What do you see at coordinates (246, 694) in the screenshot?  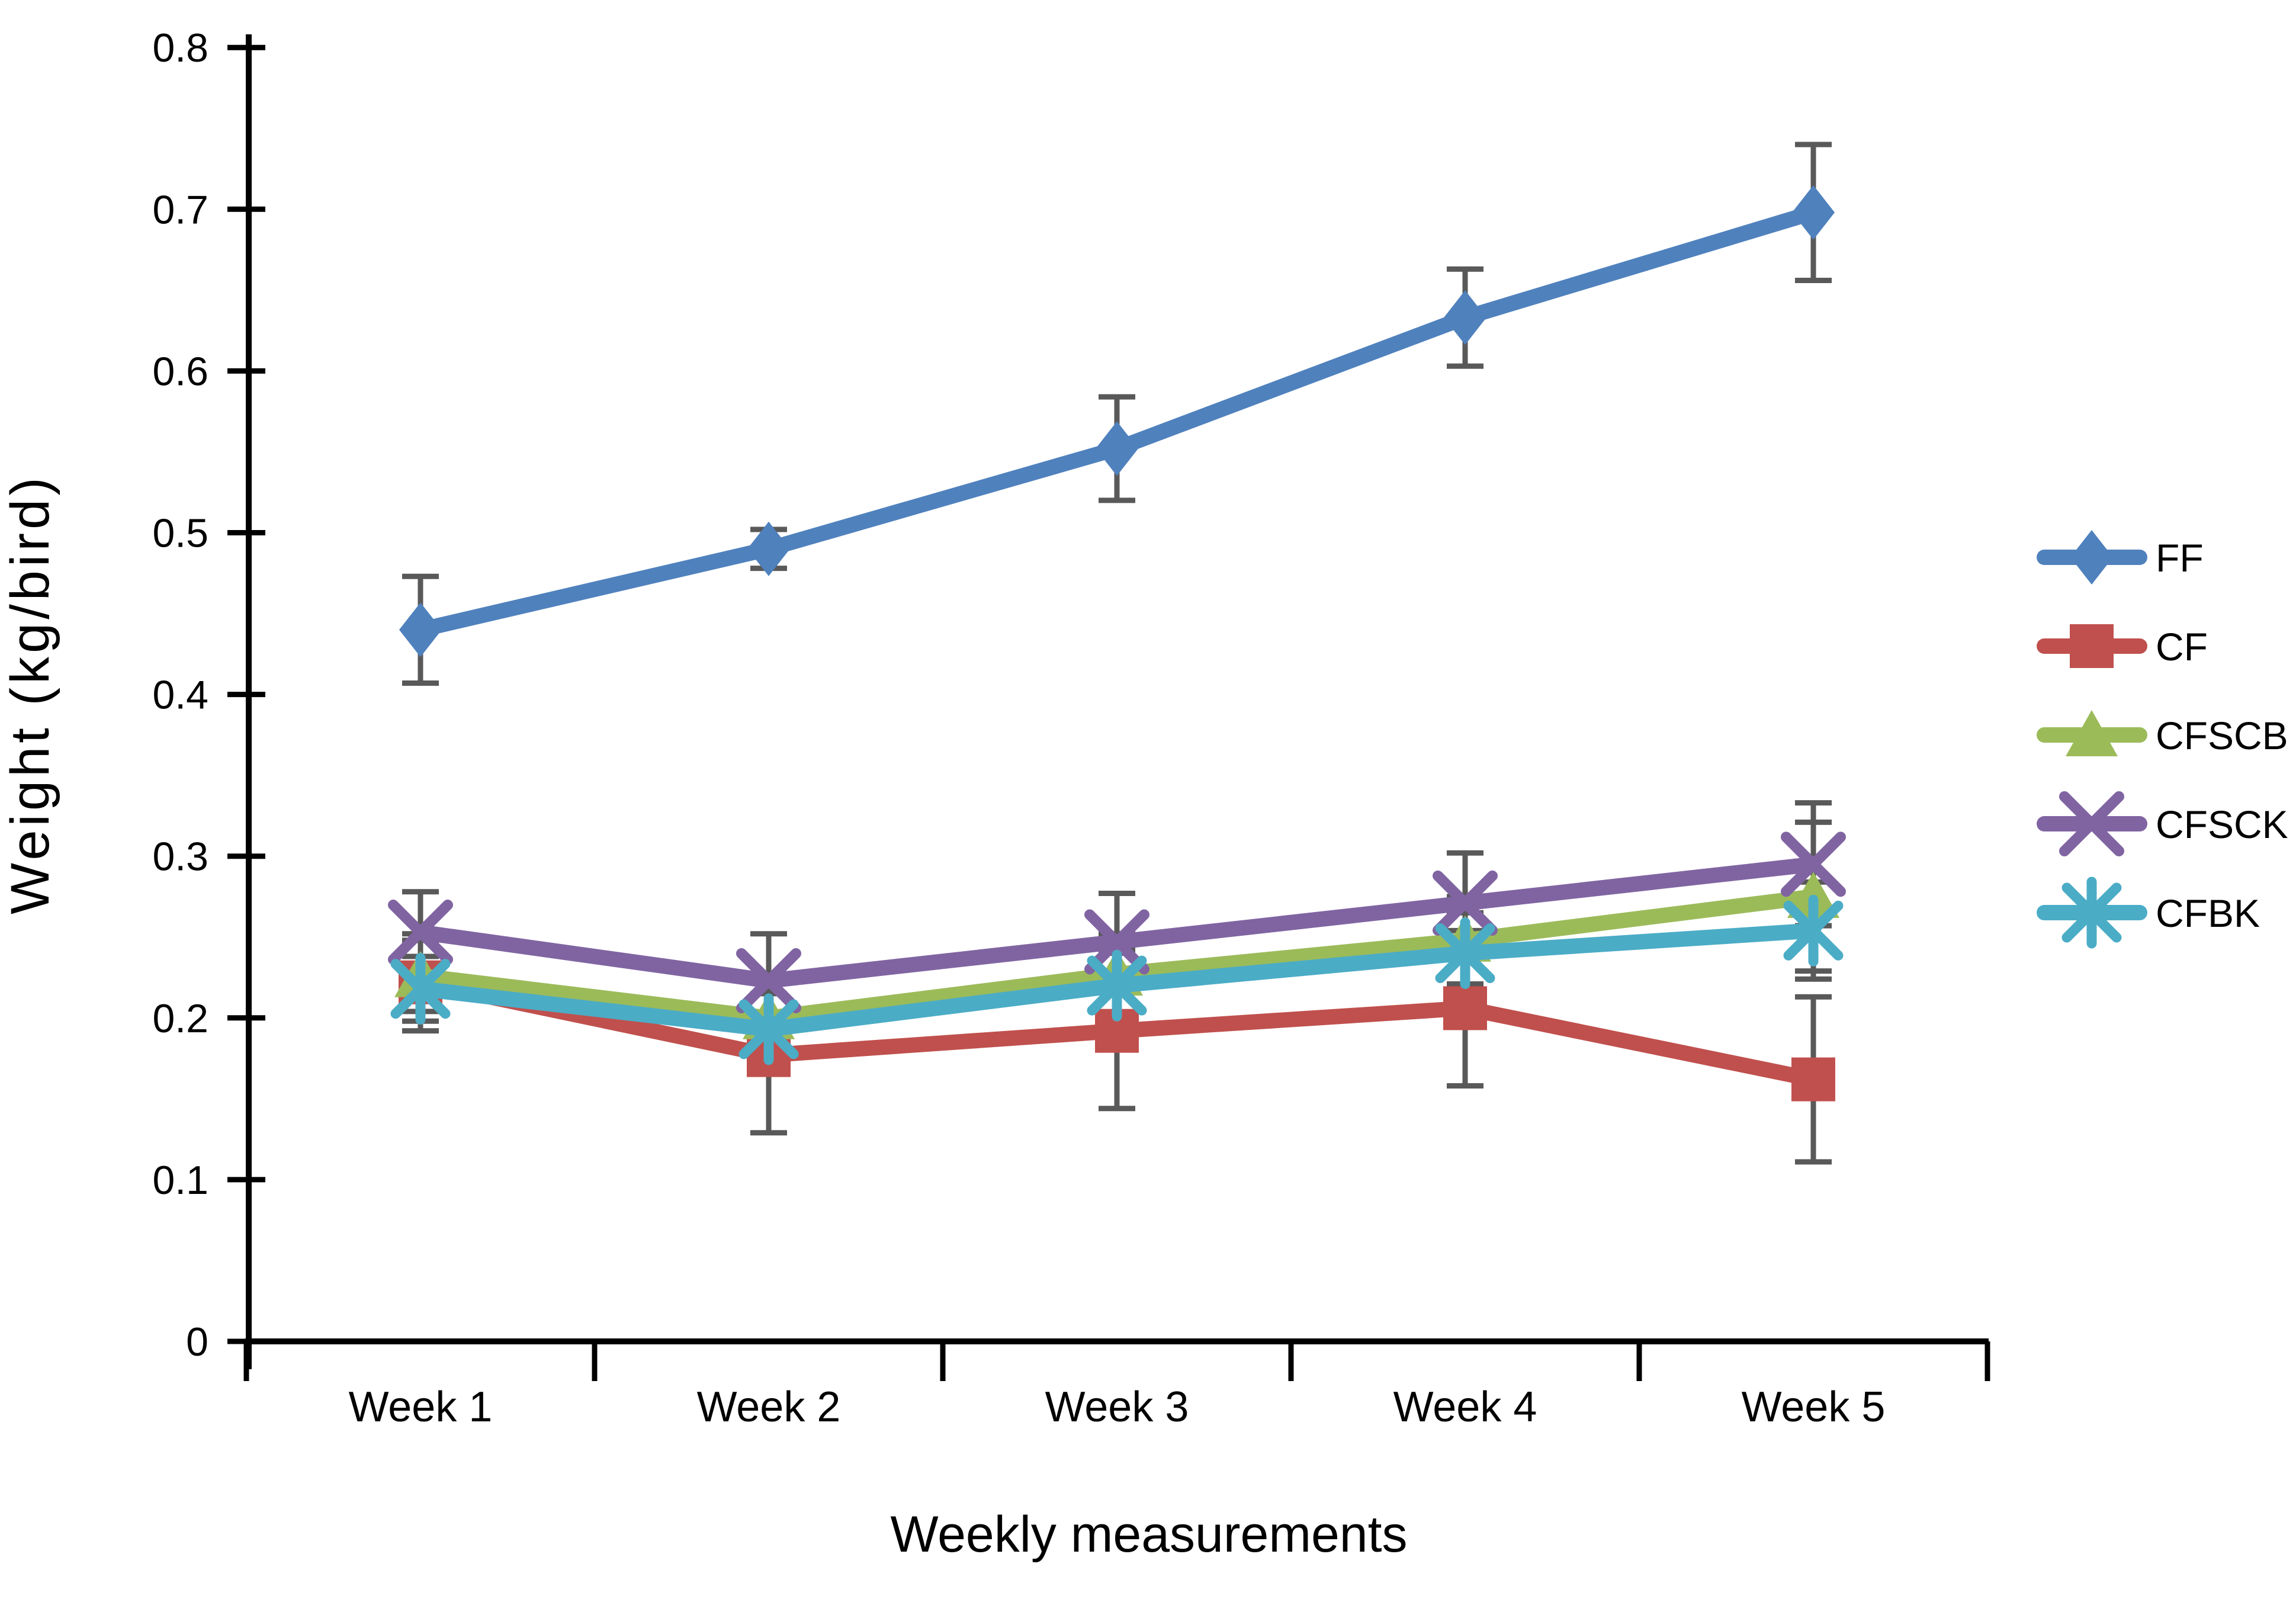 I see `y-axis-ticks` at bounding box center [246, 694].